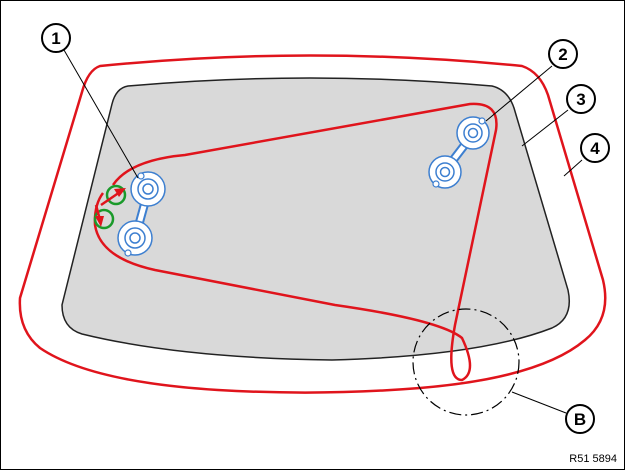 Image resolution: width=625 pixels, height=470 pixels. What do you see at coordinates (104, 217) in the screenshot?
I see `pull-arrow-lower` at bounding box center [104, 217].